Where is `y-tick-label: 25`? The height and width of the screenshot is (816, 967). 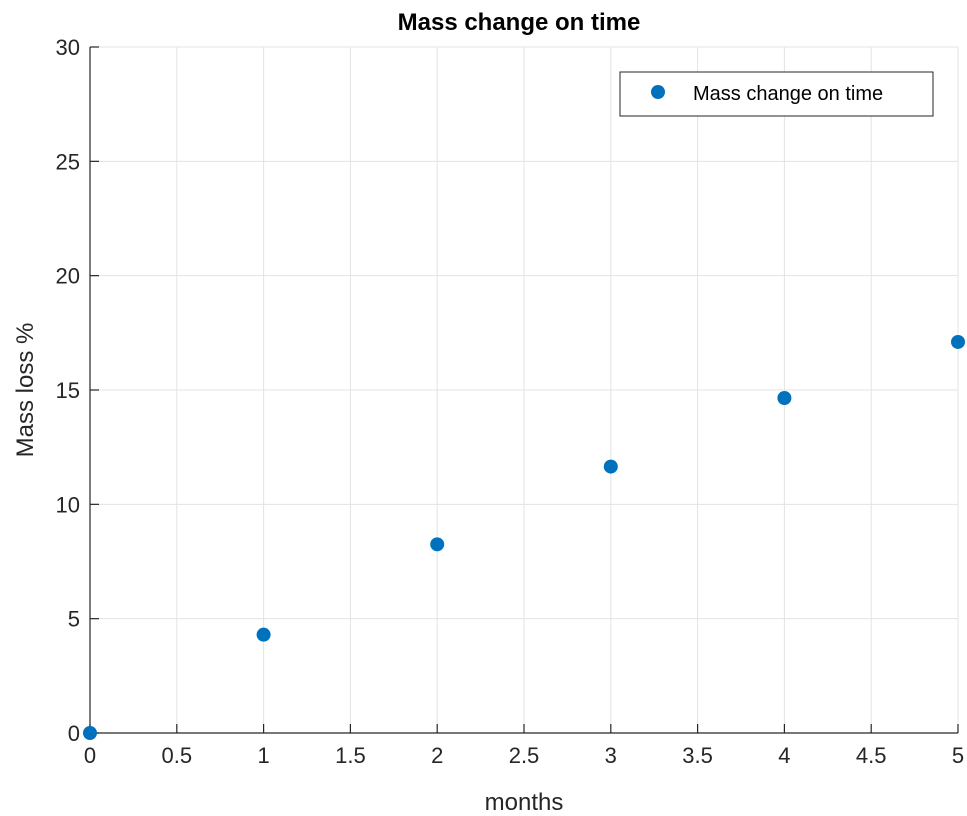 y-tick-label: 25 is located at coordinates (68, 161).